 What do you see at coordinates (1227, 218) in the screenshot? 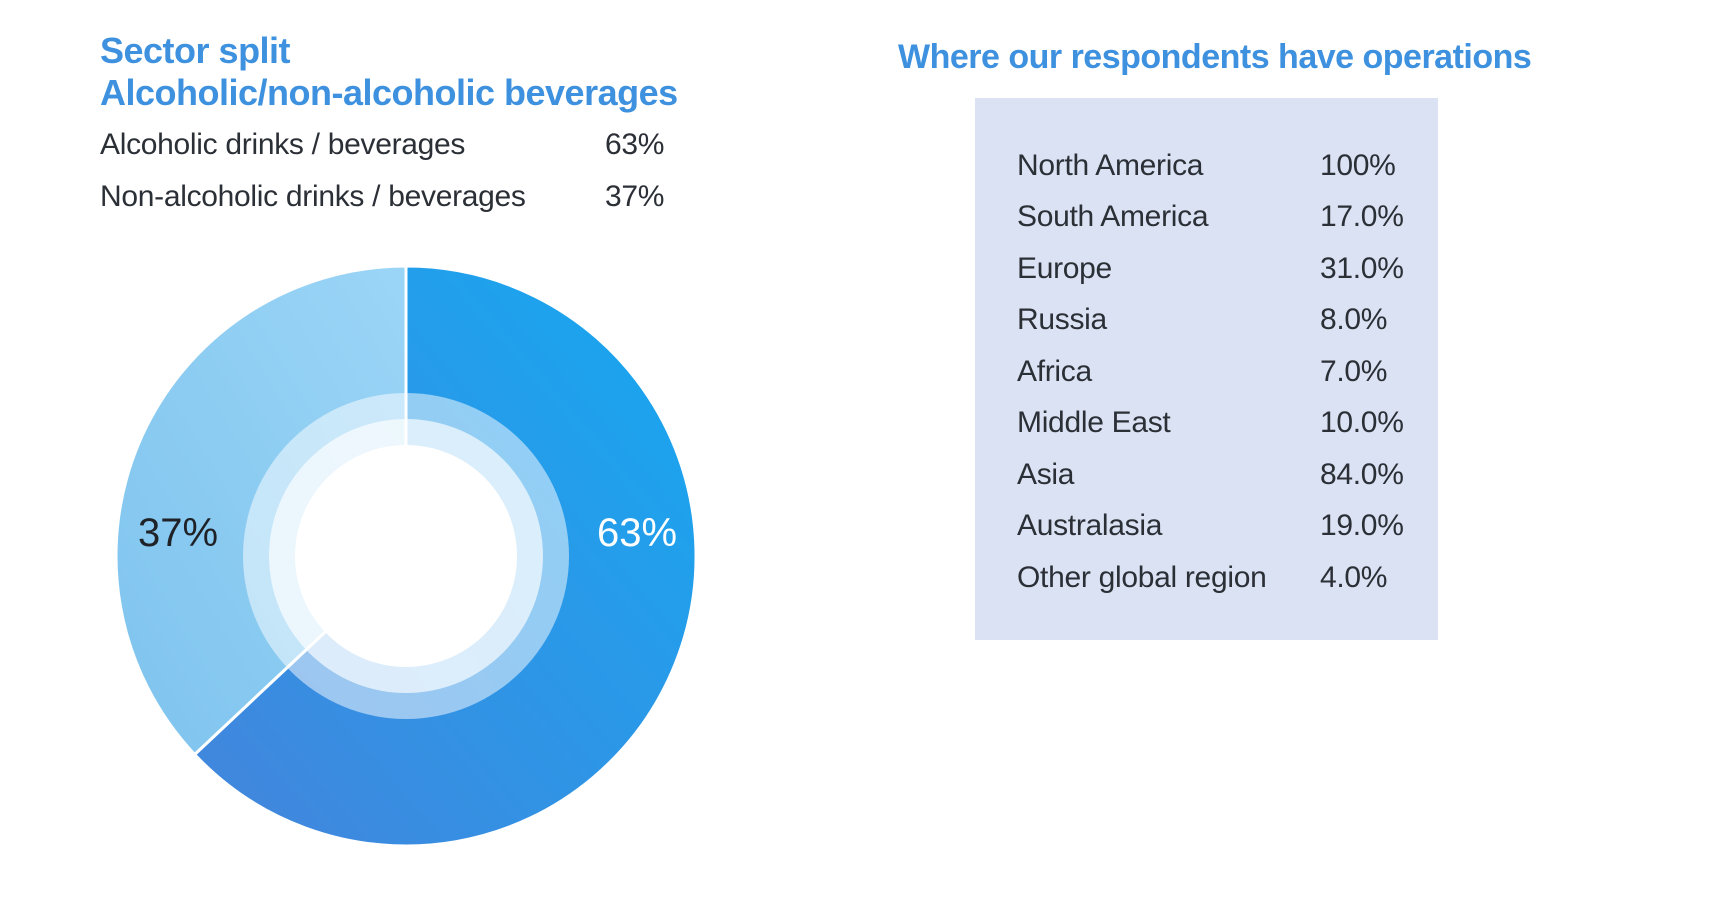
I see `table-row: South America 17.0%` at bounding box center [1227, 218].